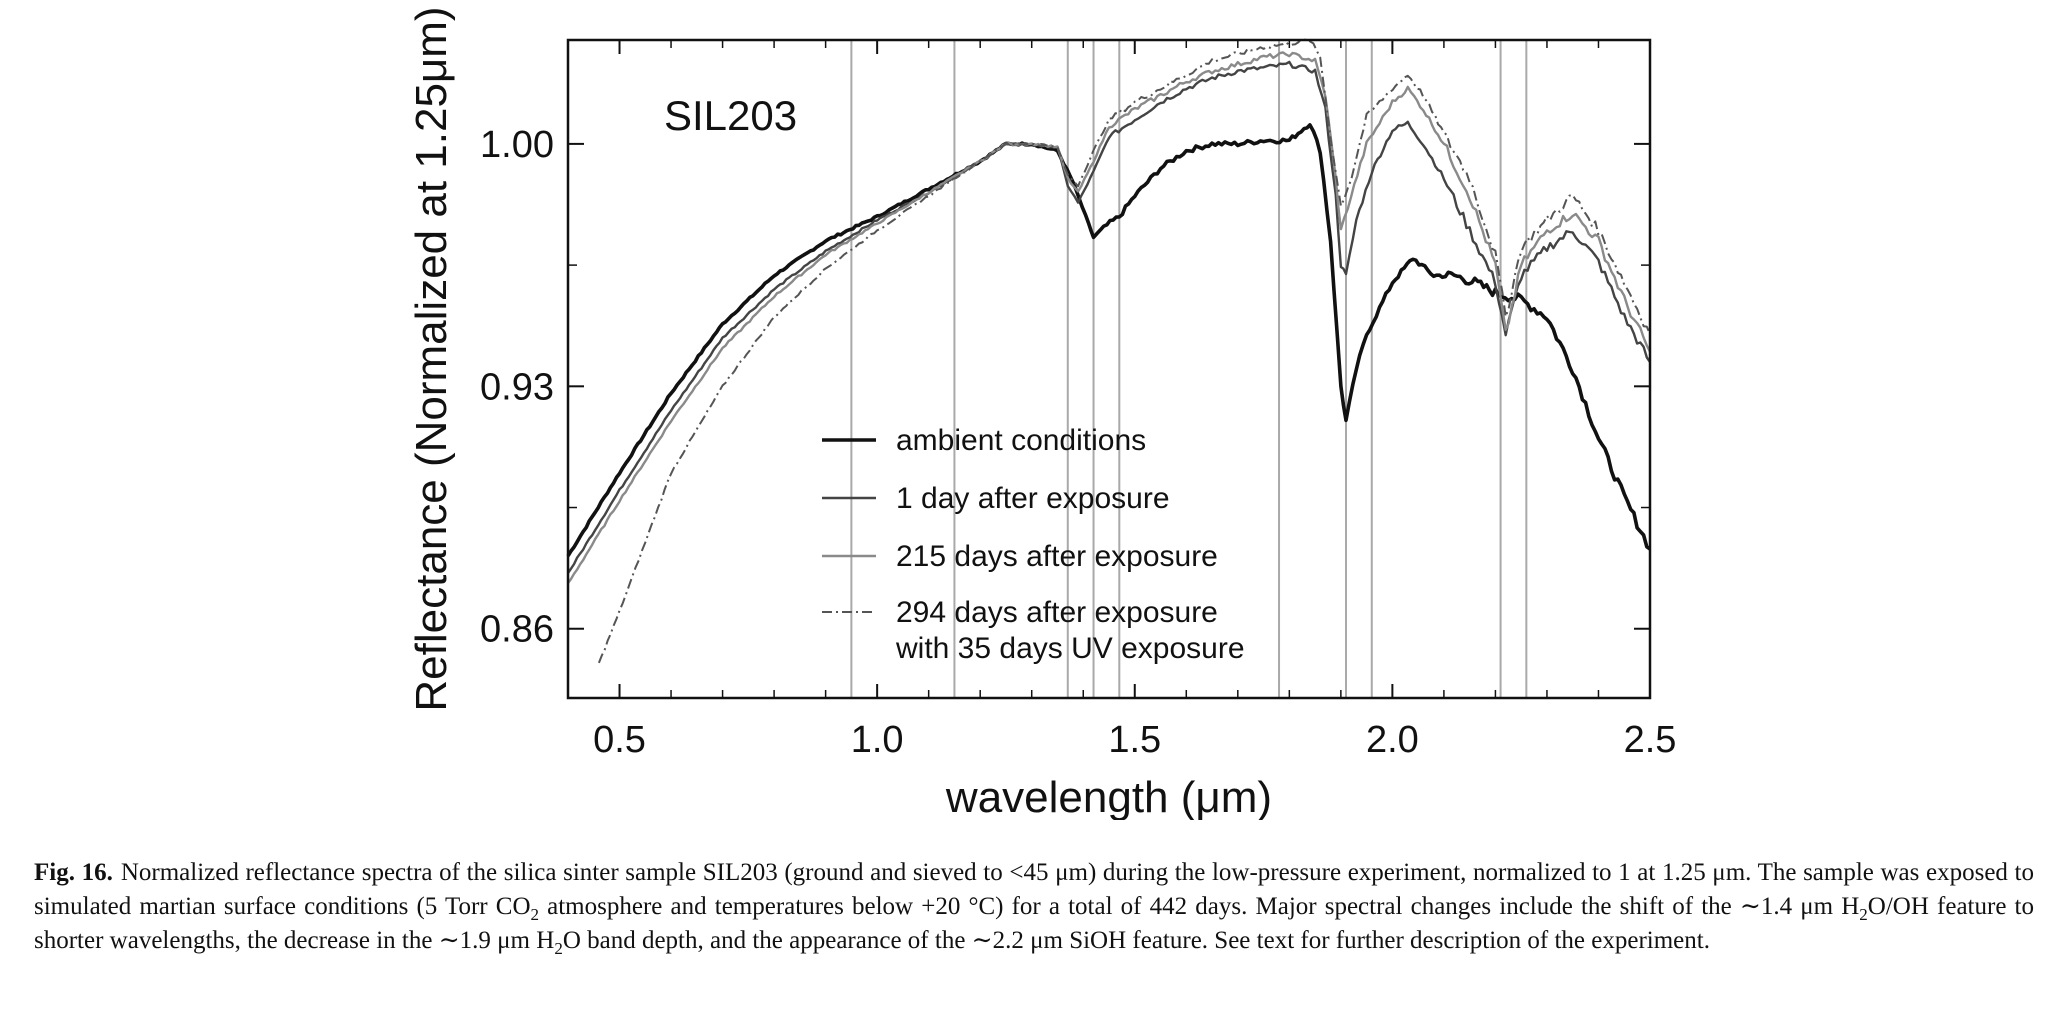 This screenshot has width=2066, height=1016. What do you see at coordinates (517, 387) in the screenshot?
I see `y-tick-label: 0.93` at bounding box center [517, 387].